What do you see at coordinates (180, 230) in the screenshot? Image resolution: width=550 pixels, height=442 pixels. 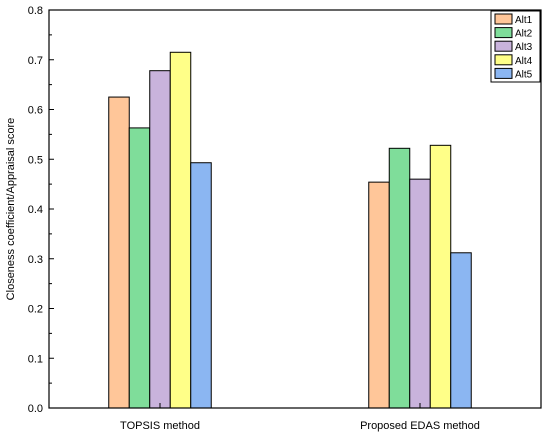 I see `bar-alt4-topsis` at bounding box center [180, 230].